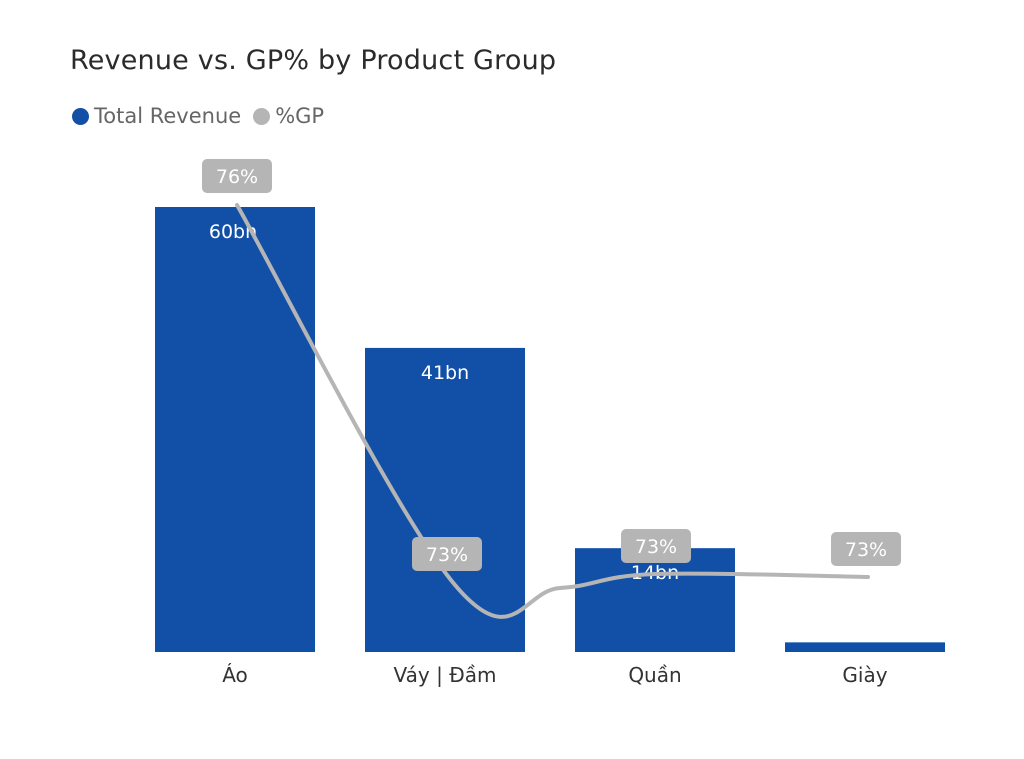 The width and height of the screenshot is (1024, 759). What do you see at coordinates (445, 373) in the screenshot?
I see `bar-value-label: 41bn` at bounding box center [445, 373].